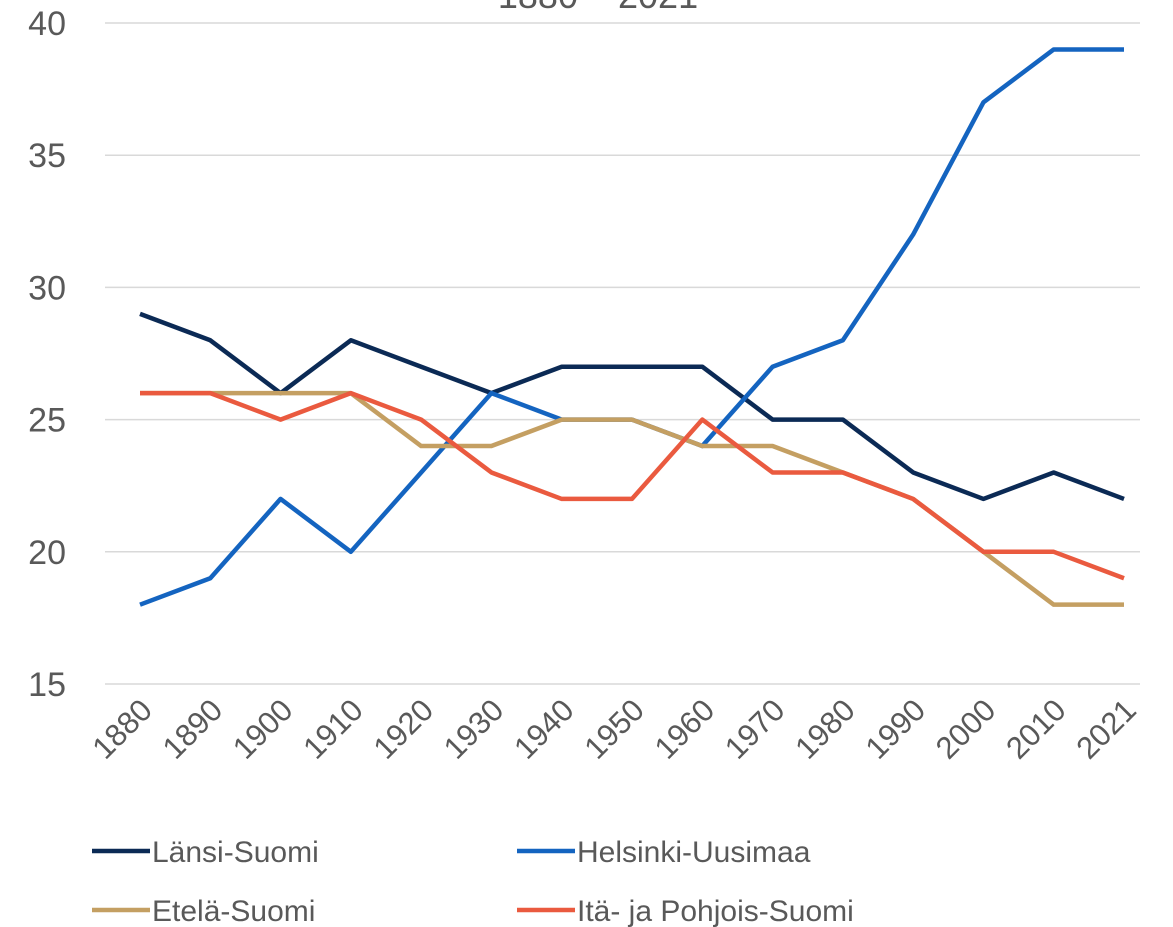 Image resolution: width=1173 pixels, height=927 pixels. I want to click on x-tick-label: 1970, so click(755, 729).